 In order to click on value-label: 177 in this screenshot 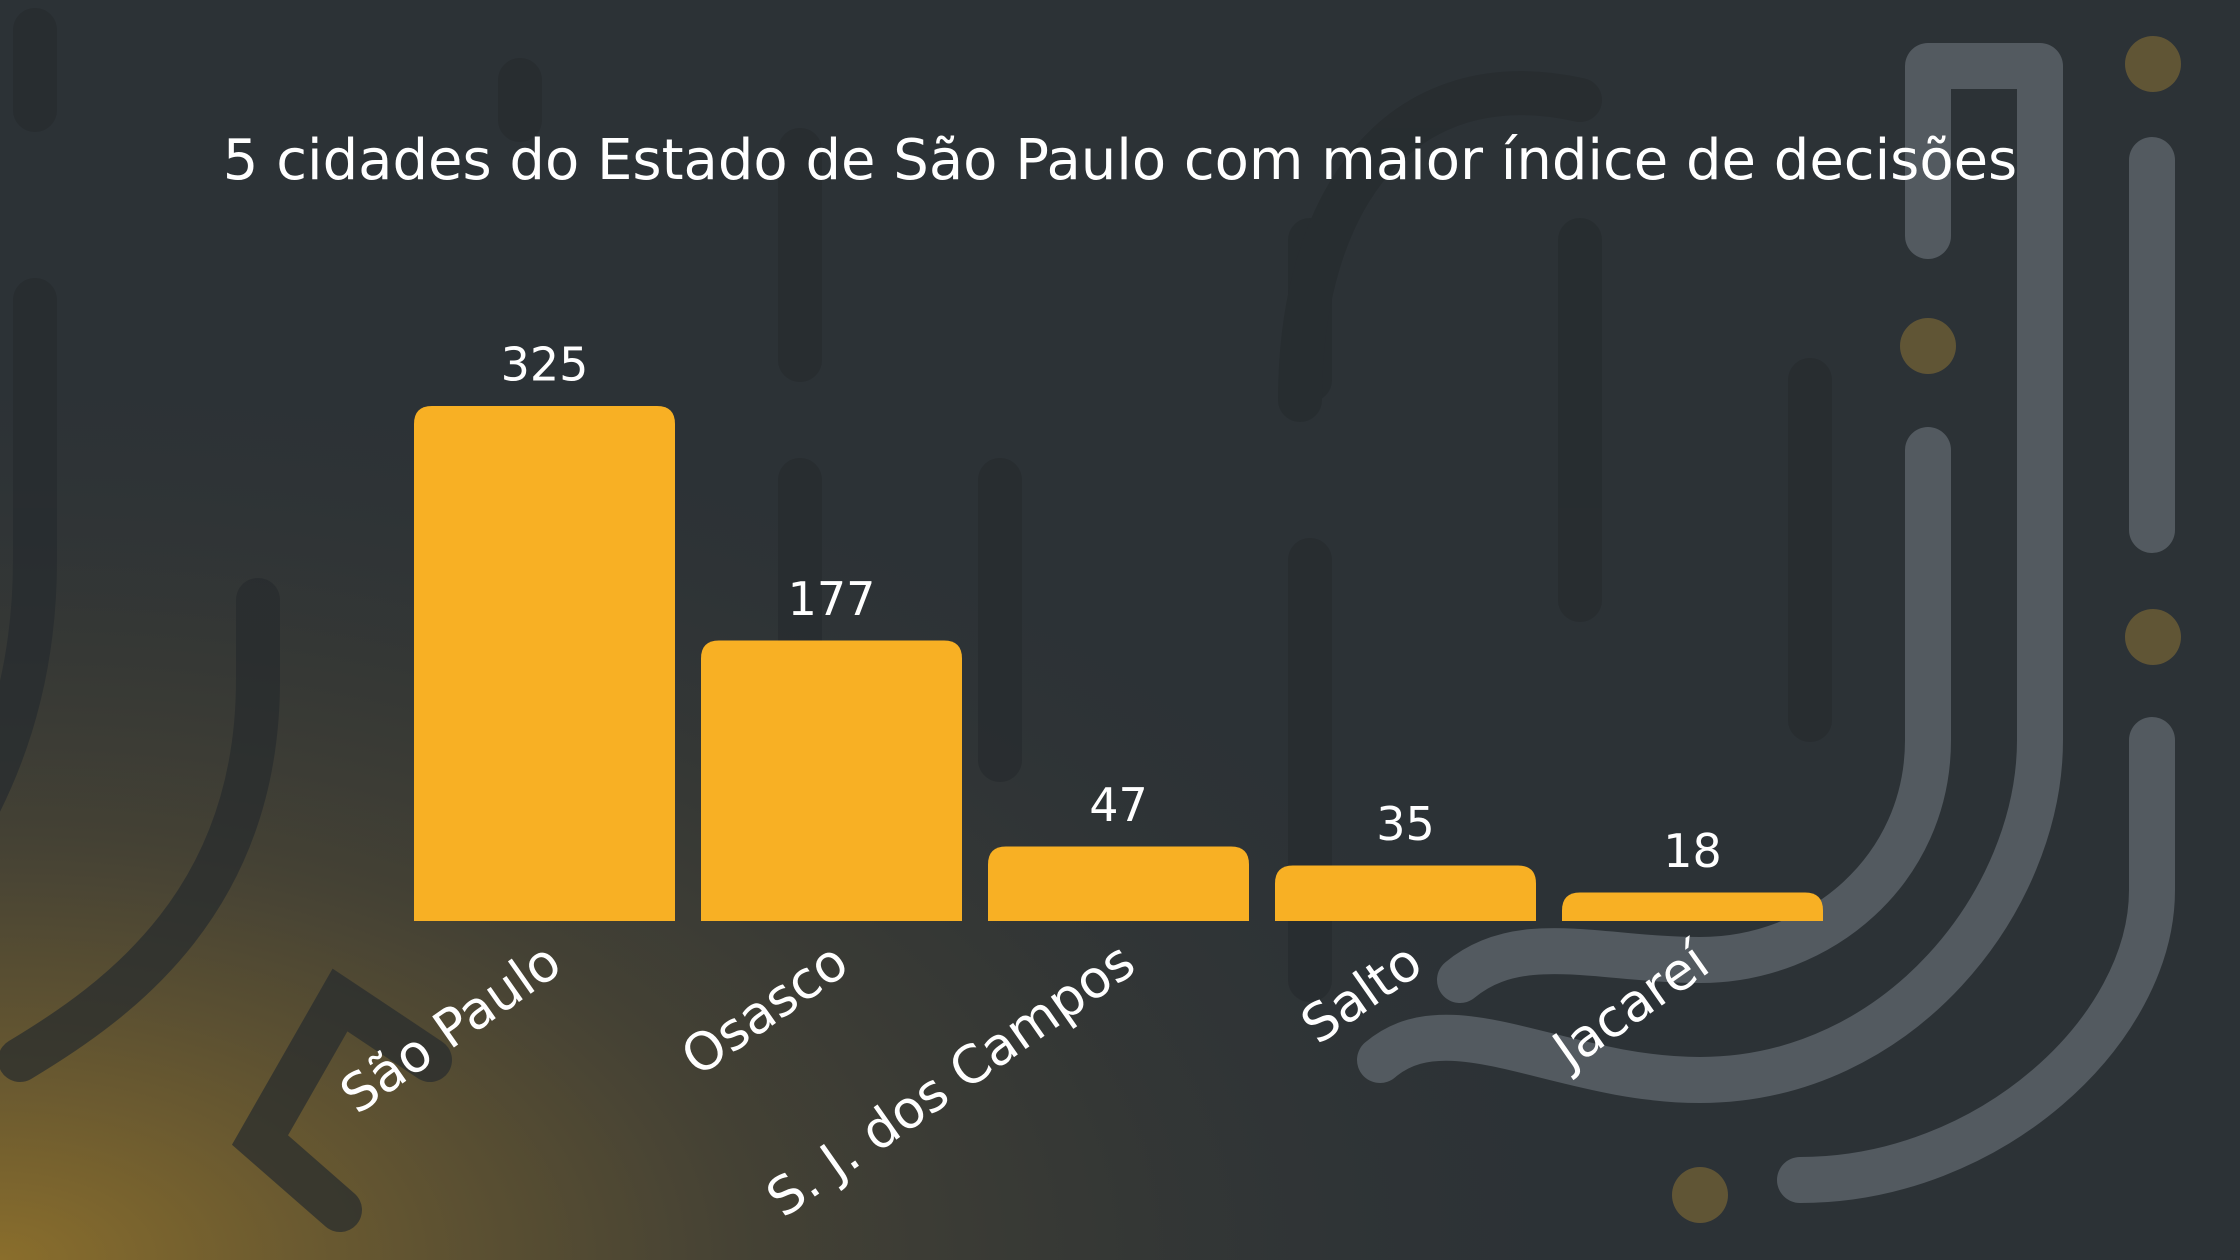, I will do `click(832, 599)`.